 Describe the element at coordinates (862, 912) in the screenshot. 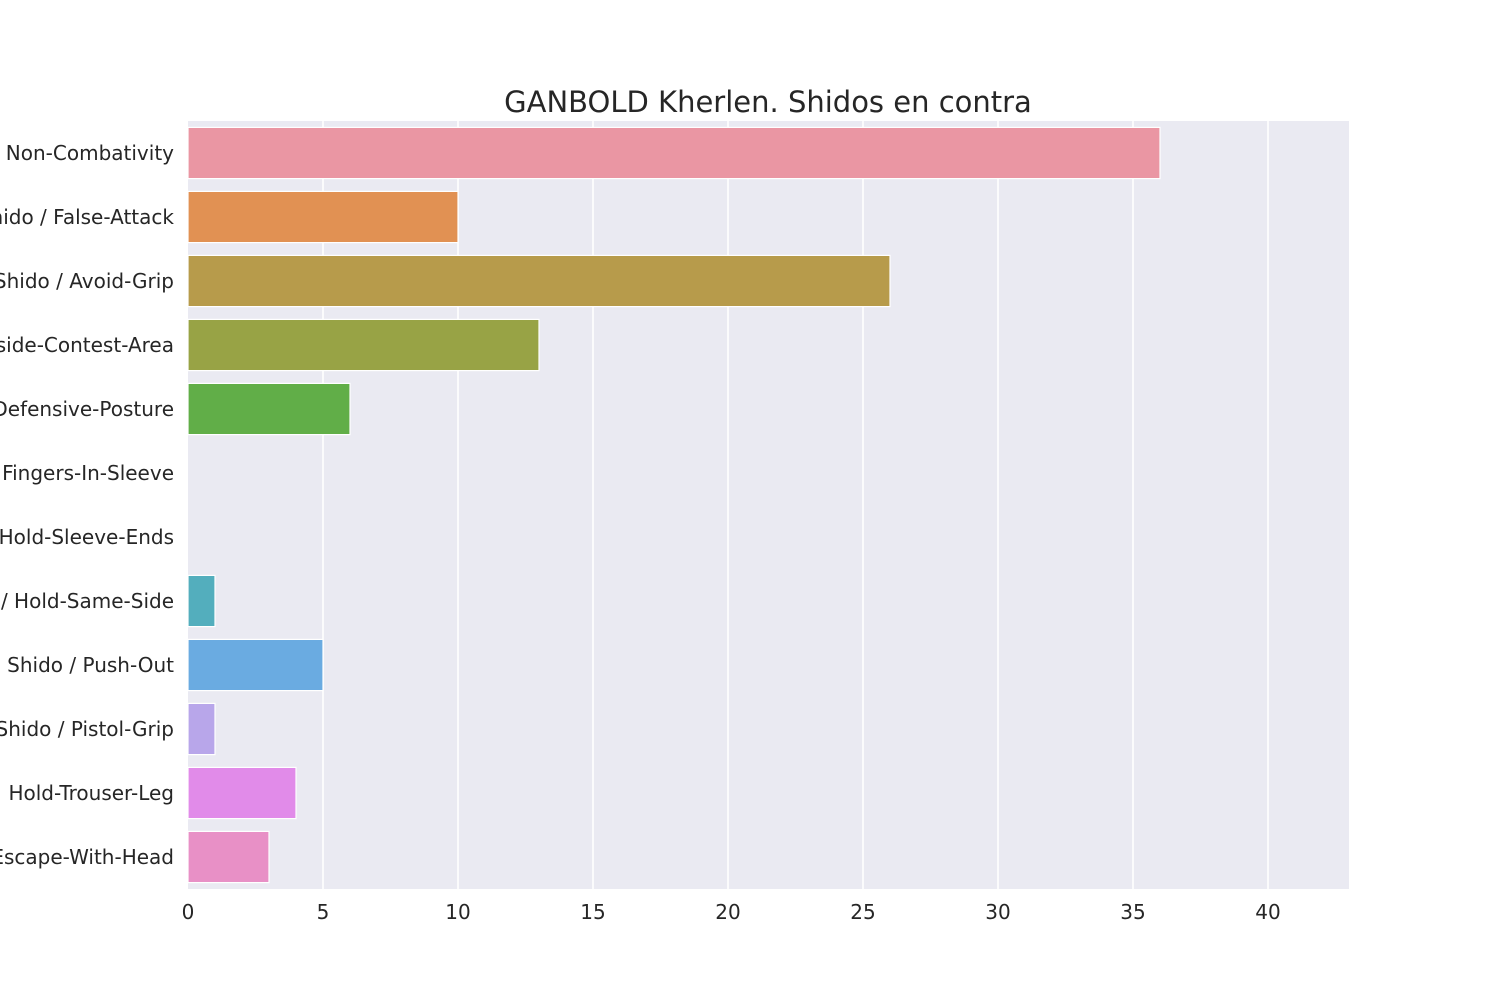

I see `x-tick-label: 25` at that location.